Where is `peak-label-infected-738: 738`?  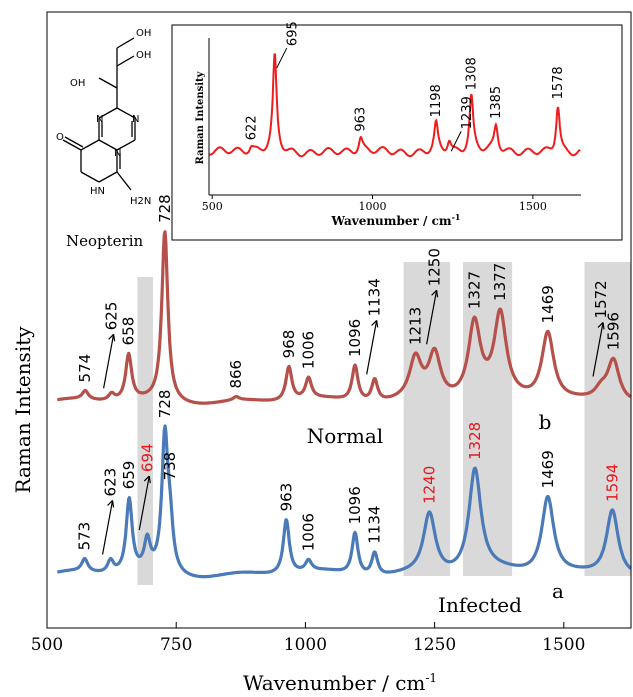 peak-label-infected-738: 738 is located at coordinates (170, 466).